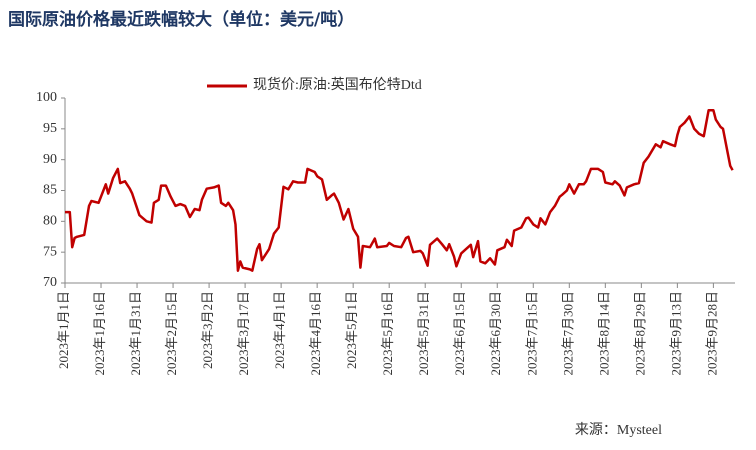 The height and width of the screenshot is (450, 756). I want to click on x-tick-label: 2023年6月30日, so click(495, 333).